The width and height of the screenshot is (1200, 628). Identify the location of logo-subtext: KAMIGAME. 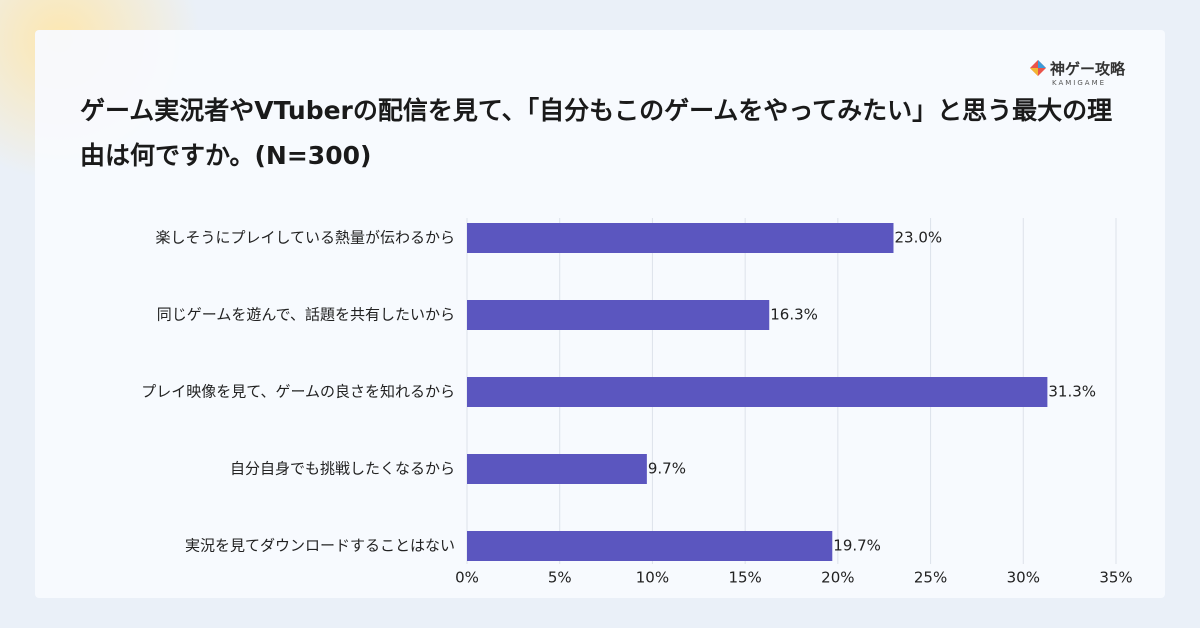
(1079, 83).